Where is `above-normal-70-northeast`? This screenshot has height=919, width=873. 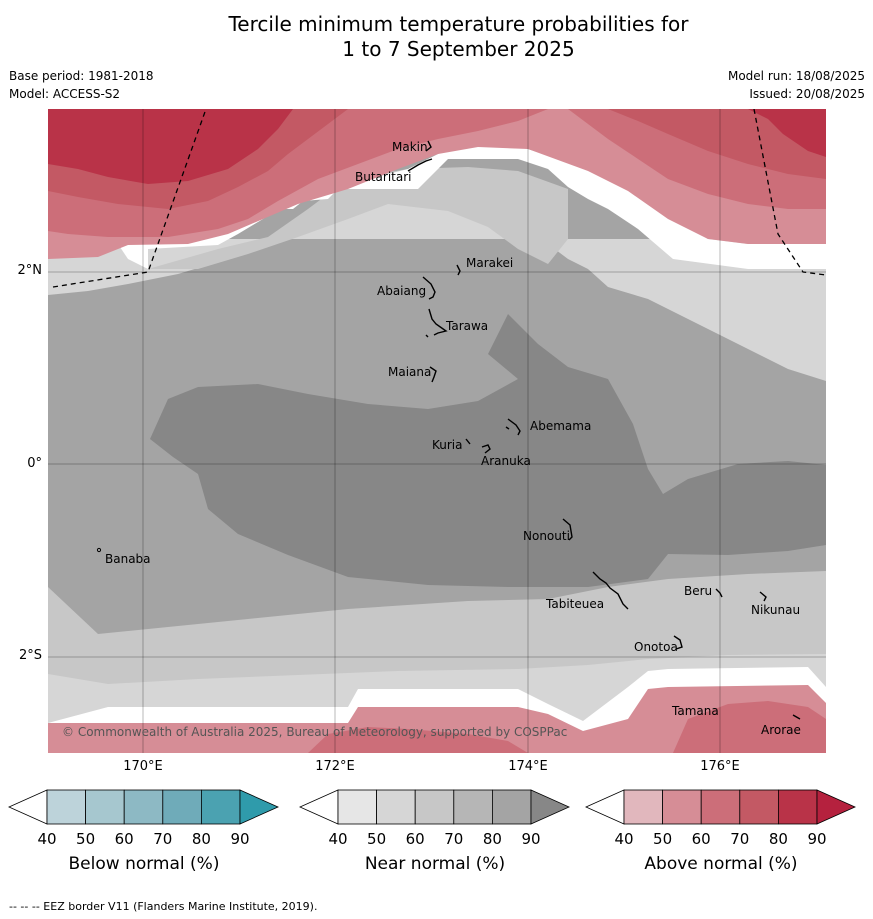
above-normal-70-northeast is located at coordinates (717, 144).